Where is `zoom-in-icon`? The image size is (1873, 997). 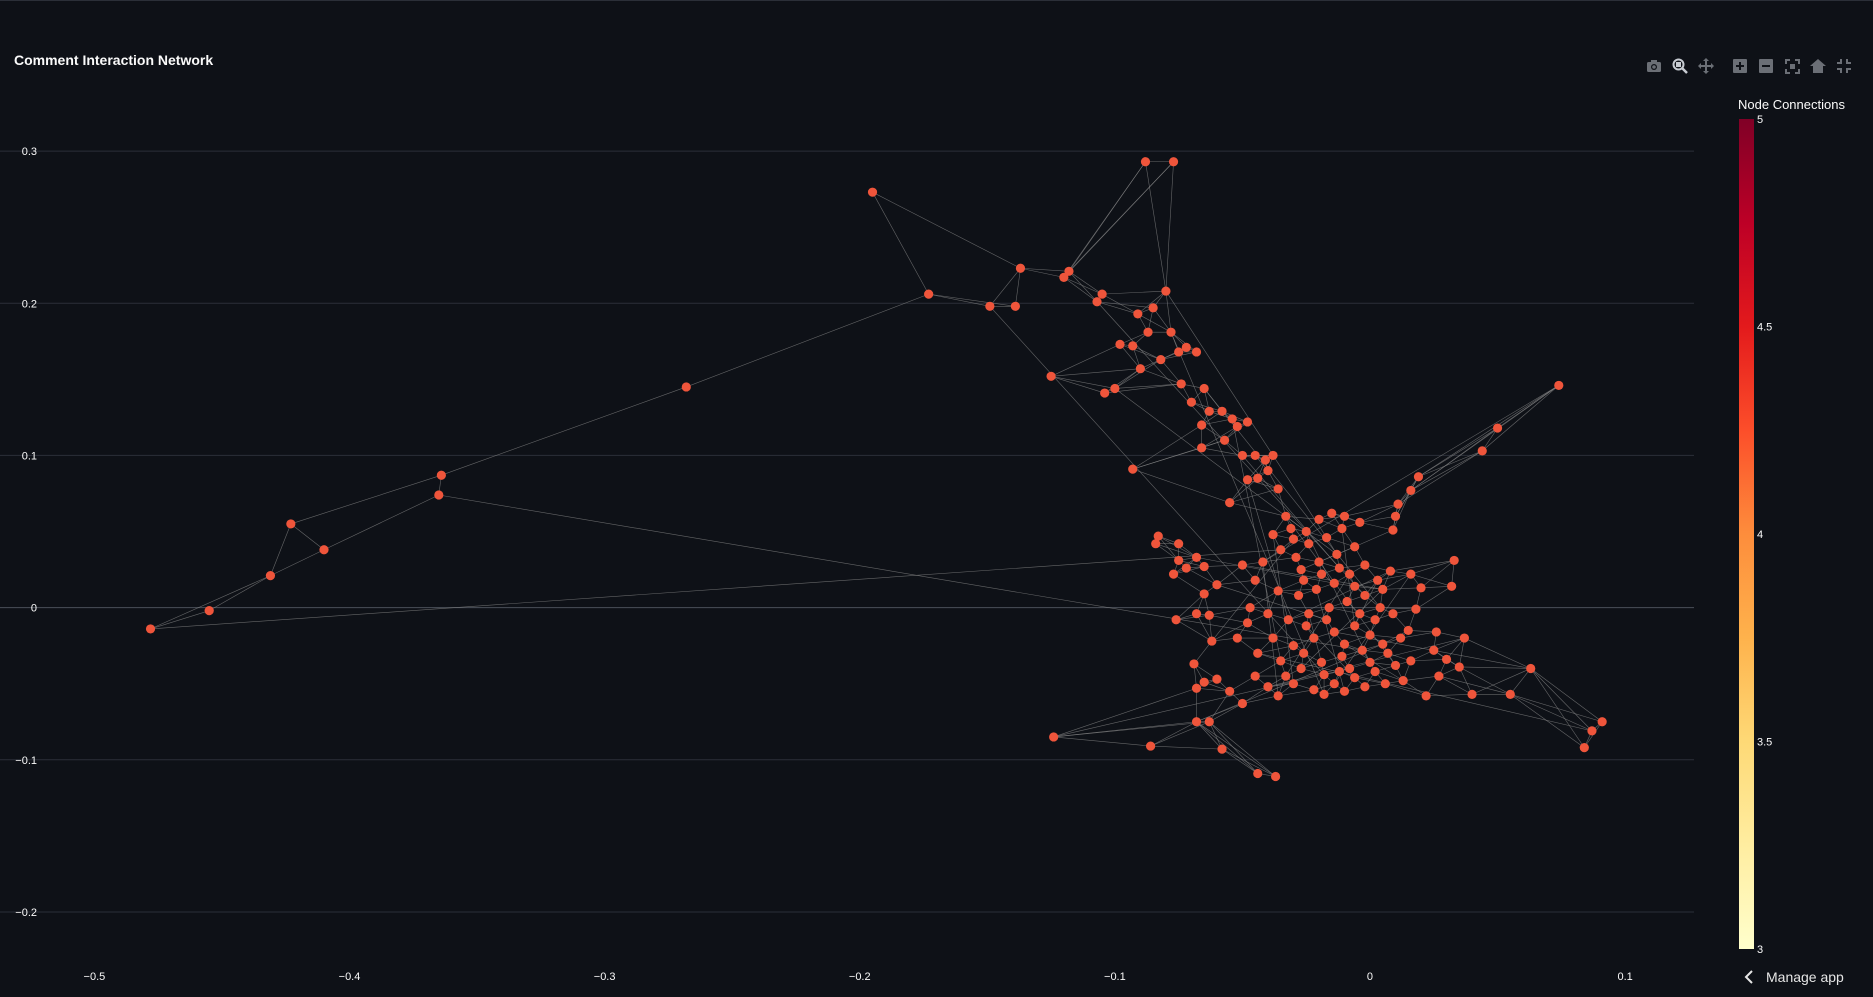 zoom-in-icon is located at coordinates (1740, 66).